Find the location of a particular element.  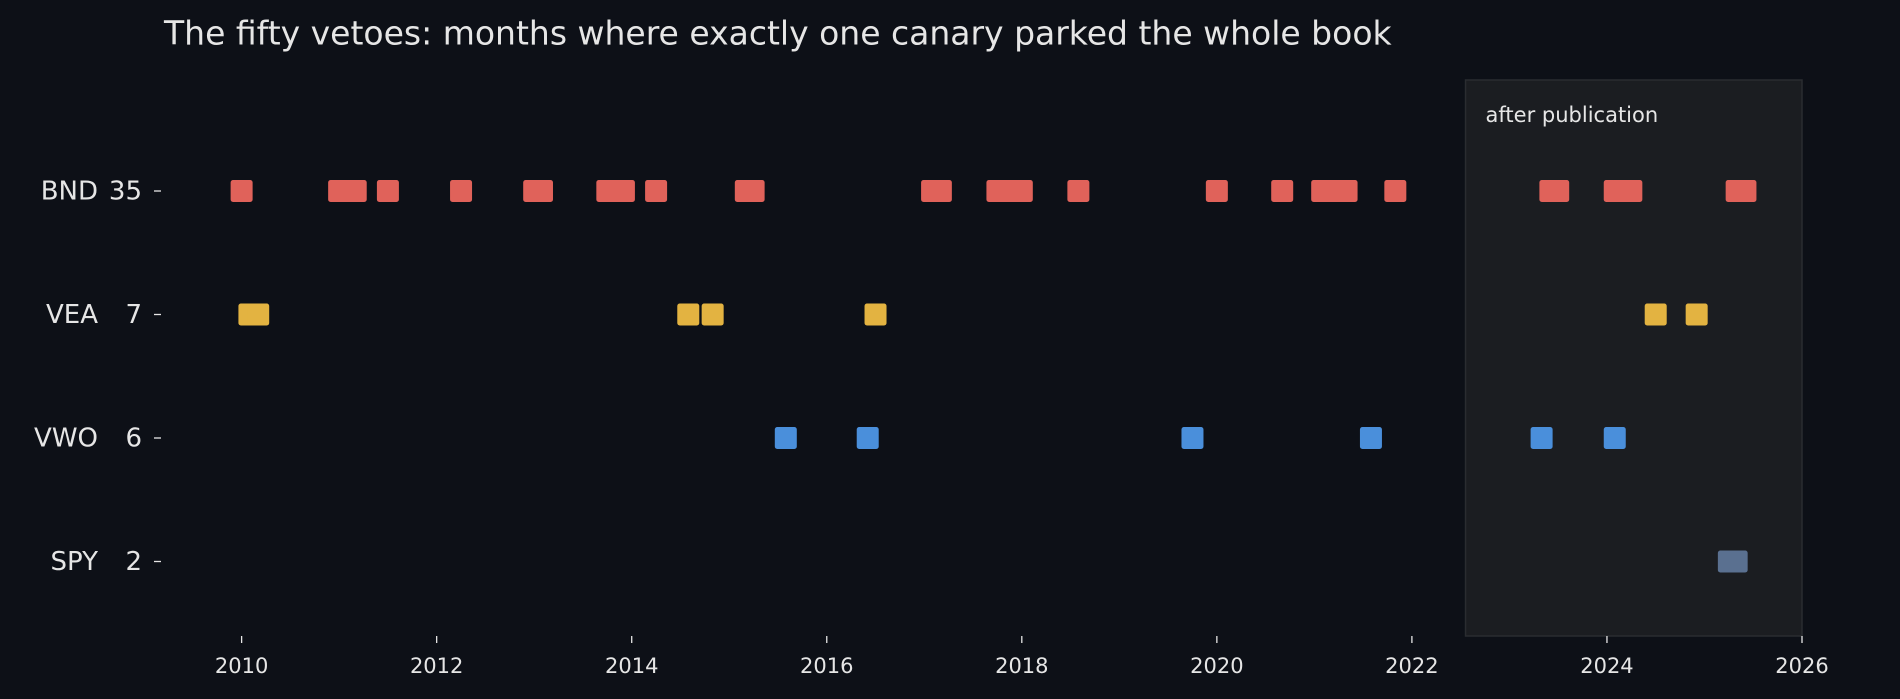

x-tick-label: 2012 is located at coordinates (436, 666).